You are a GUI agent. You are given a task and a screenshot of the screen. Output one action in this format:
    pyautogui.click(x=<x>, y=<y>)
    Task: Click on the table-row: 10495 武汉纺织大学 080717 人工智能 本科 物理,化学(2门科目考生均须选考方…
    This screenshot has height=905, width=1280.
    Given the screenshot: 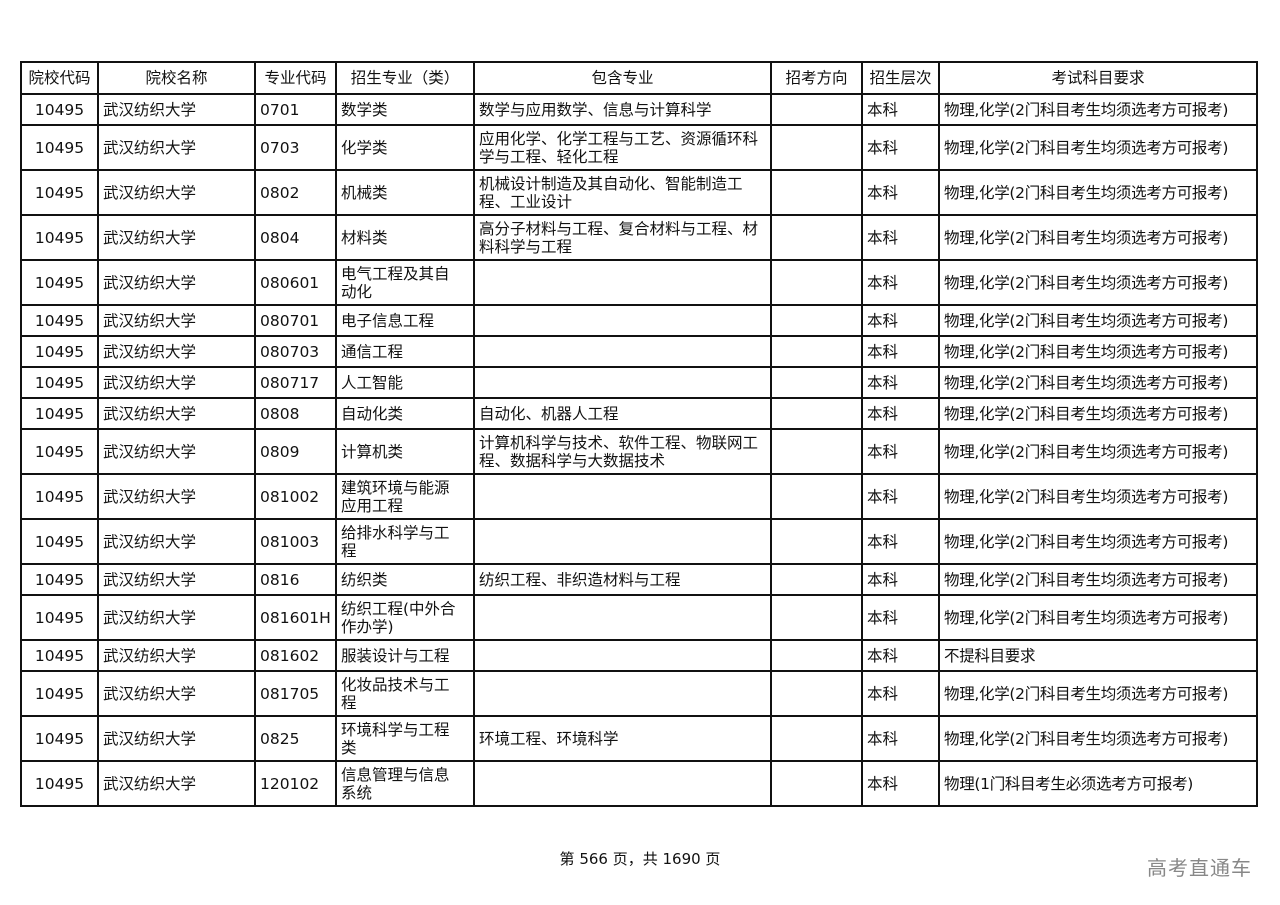 What is the action you would take?
    pyautogui.click(x=639, y=382)
    